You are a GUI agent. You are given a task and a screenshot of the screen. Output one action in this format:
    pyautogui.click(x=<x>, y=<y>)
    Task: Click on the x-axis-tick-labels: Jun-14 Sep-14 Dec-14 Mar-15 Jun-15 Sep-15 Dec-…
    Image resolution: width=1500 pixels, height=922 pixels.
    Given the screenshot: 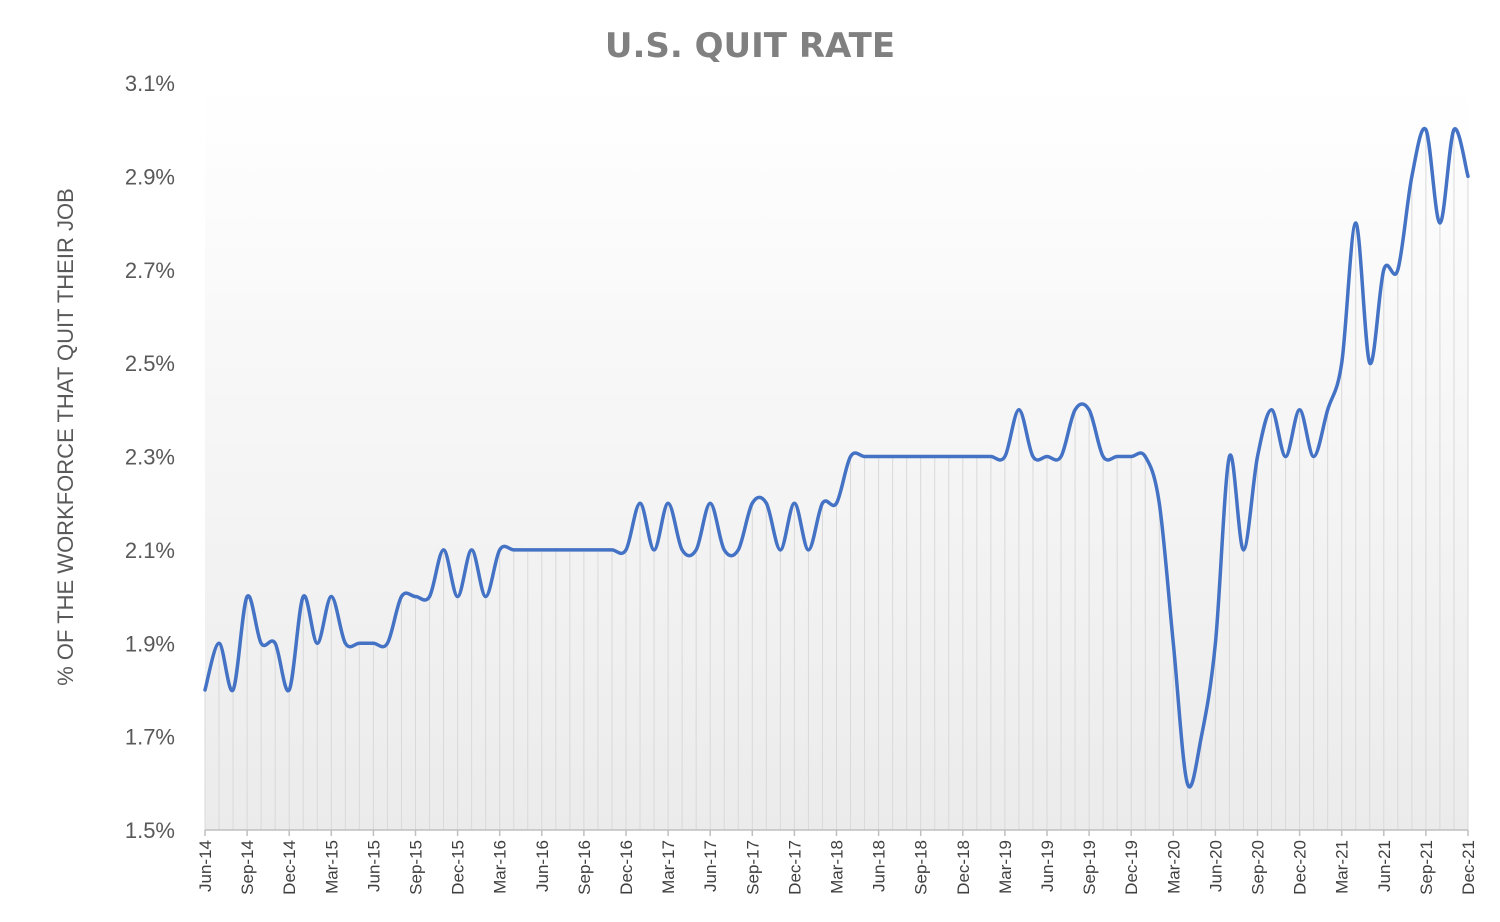 What is the action you would take?
    pyautogui.click(x=837, y=867)
    